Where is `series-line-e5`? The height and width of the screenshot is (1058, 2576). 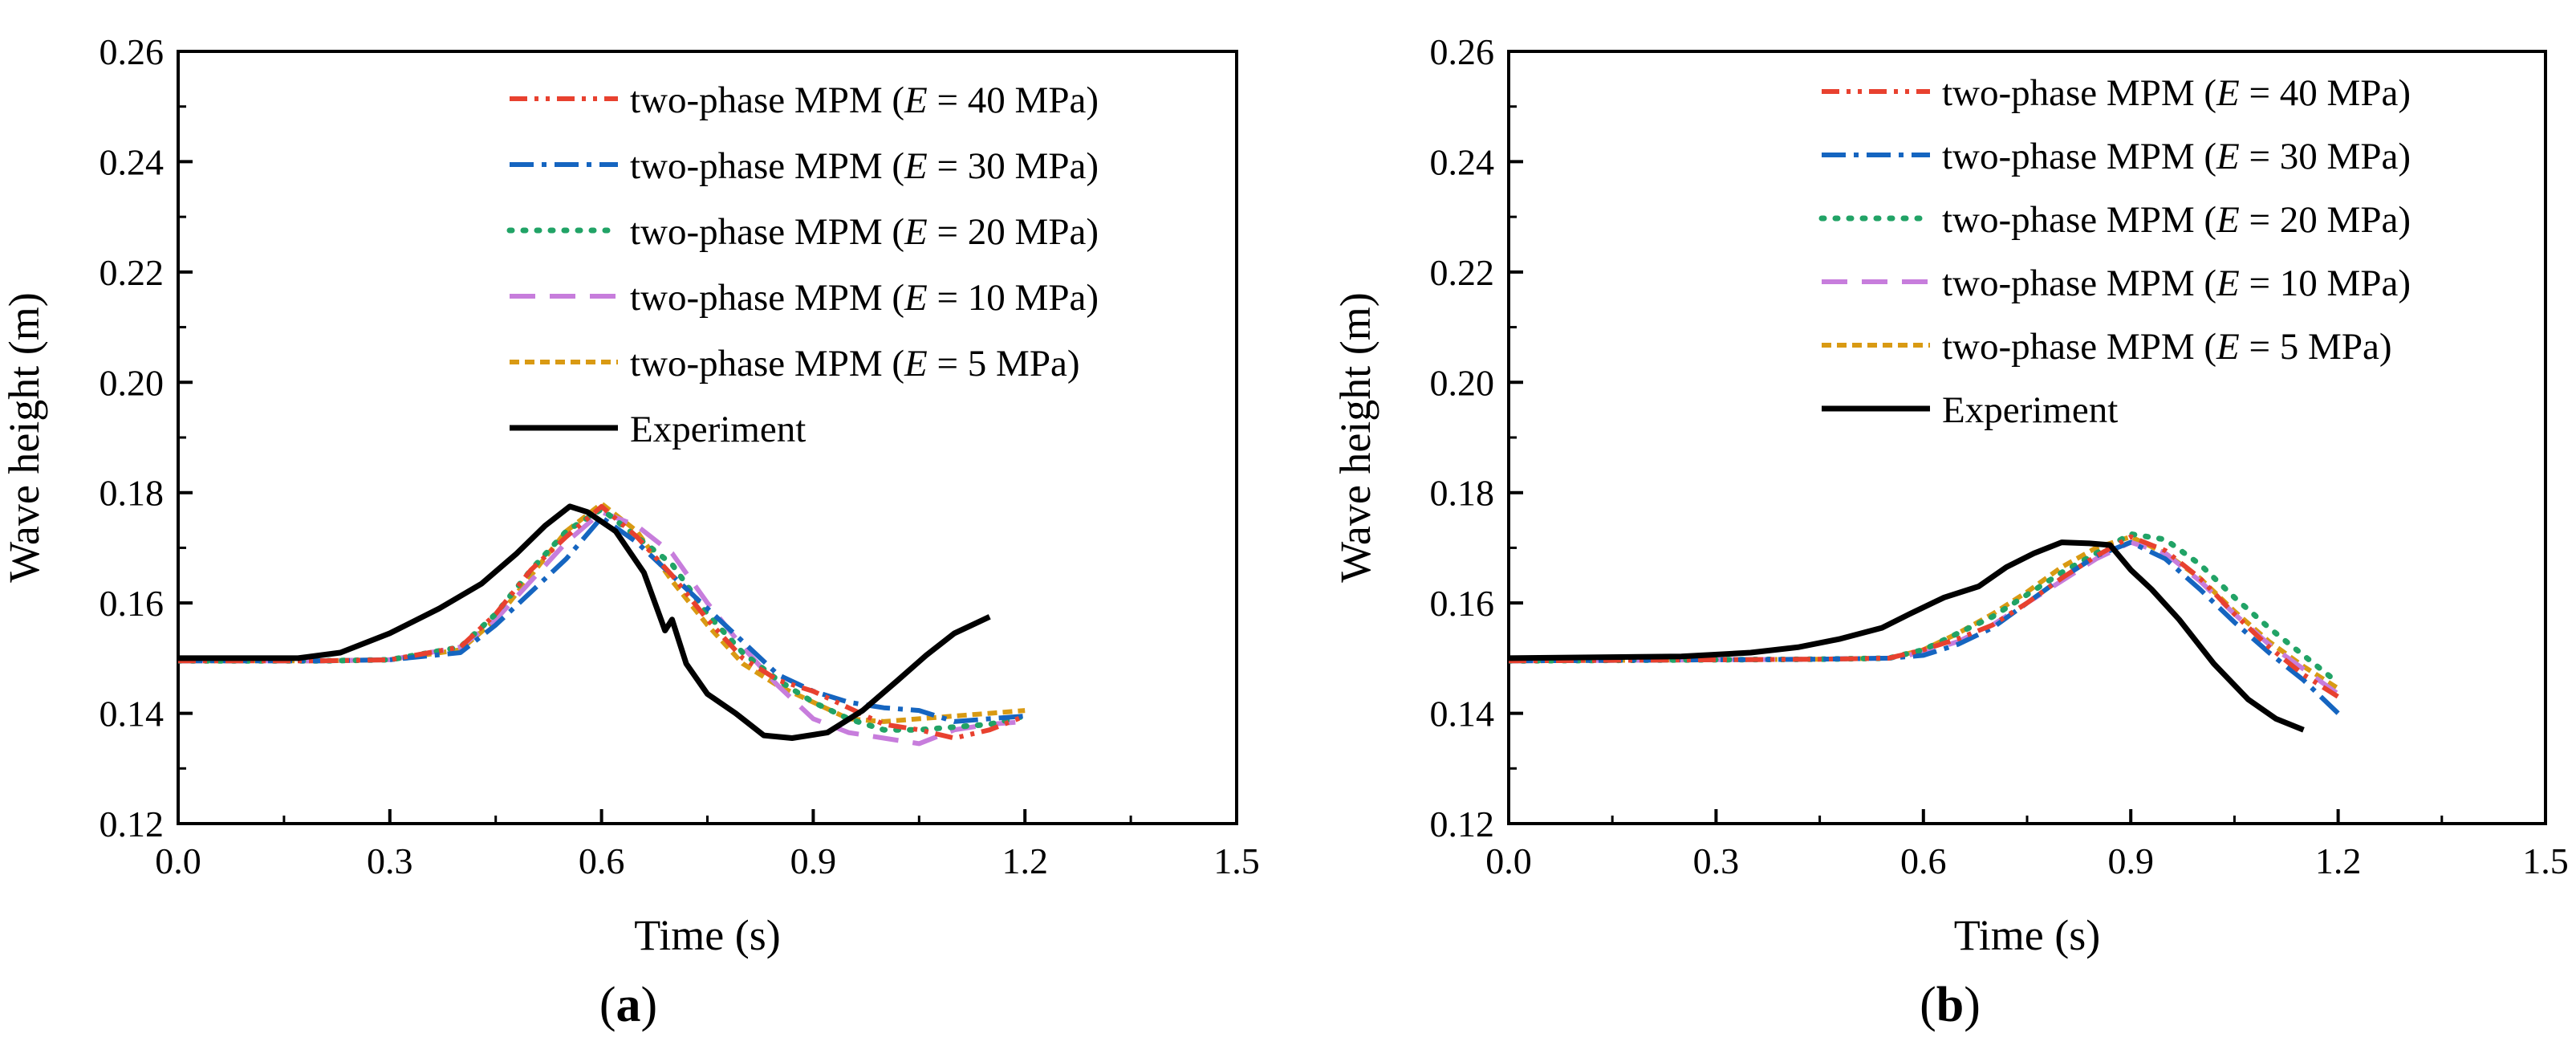
series-line-e5 is located at coordinates (602, 612).